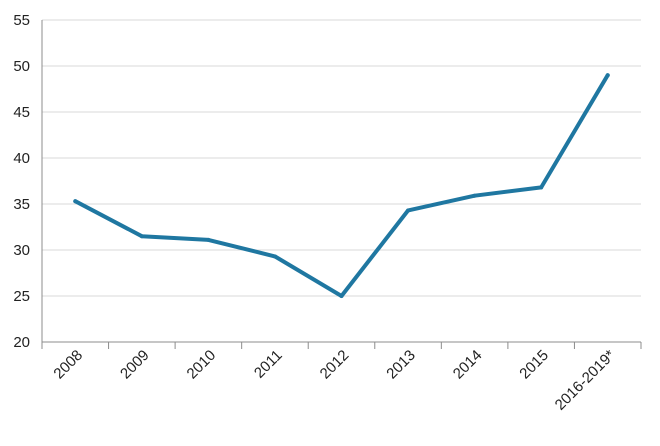 The height and width of the screenshot is (446, 660). What do you see at coordinates (75, 201) in the screenshot?
I see `data-point-2008` at bounding box center [75, 201].